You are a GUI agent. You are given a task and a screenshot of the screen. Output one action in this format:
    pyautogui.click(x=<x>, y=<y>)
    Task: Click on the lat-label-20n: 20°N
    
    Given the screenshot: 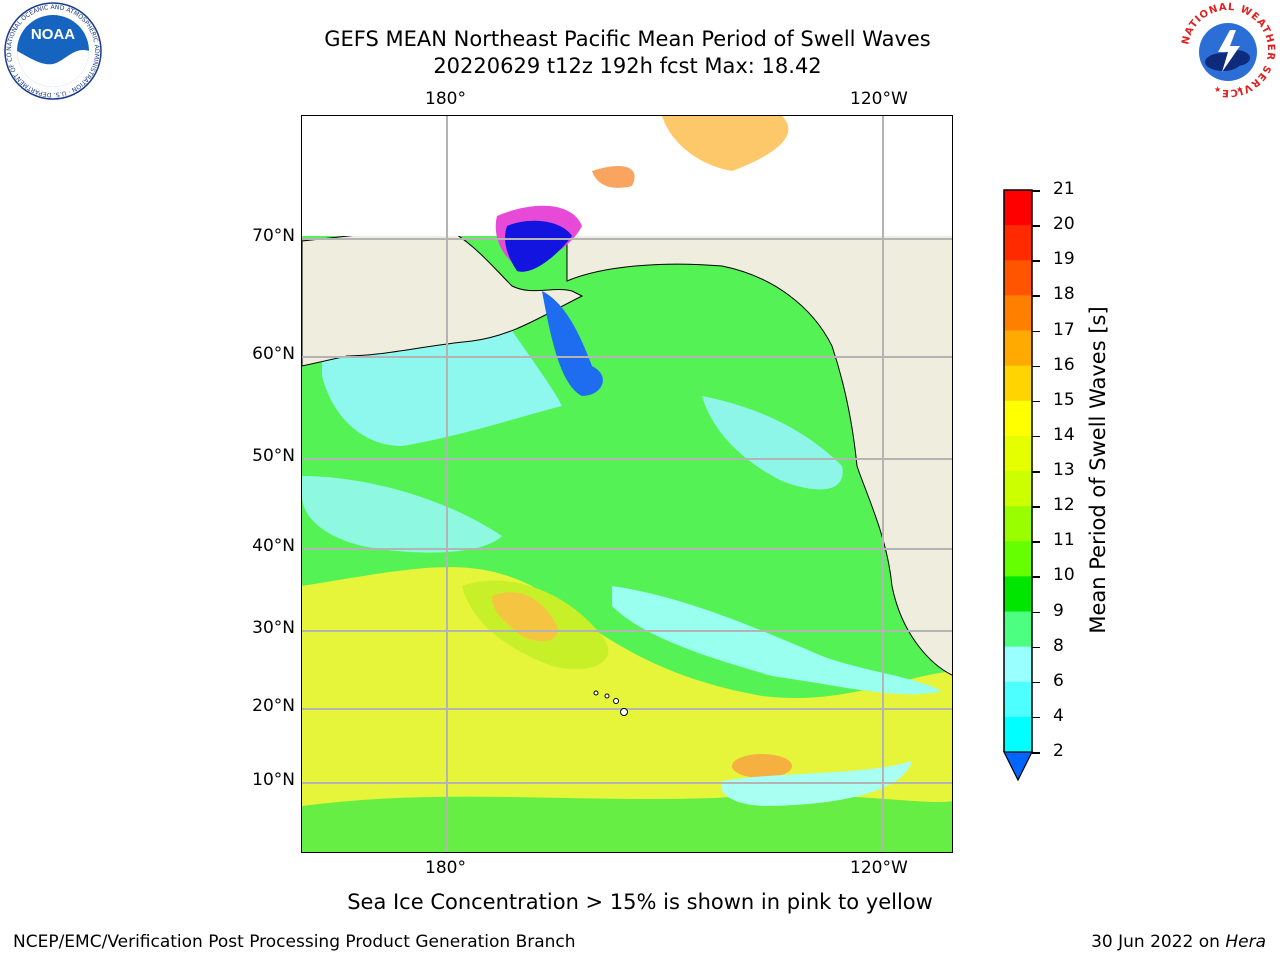 What is the action you would take?
    pyautogui.click(x=273, y=706)
    